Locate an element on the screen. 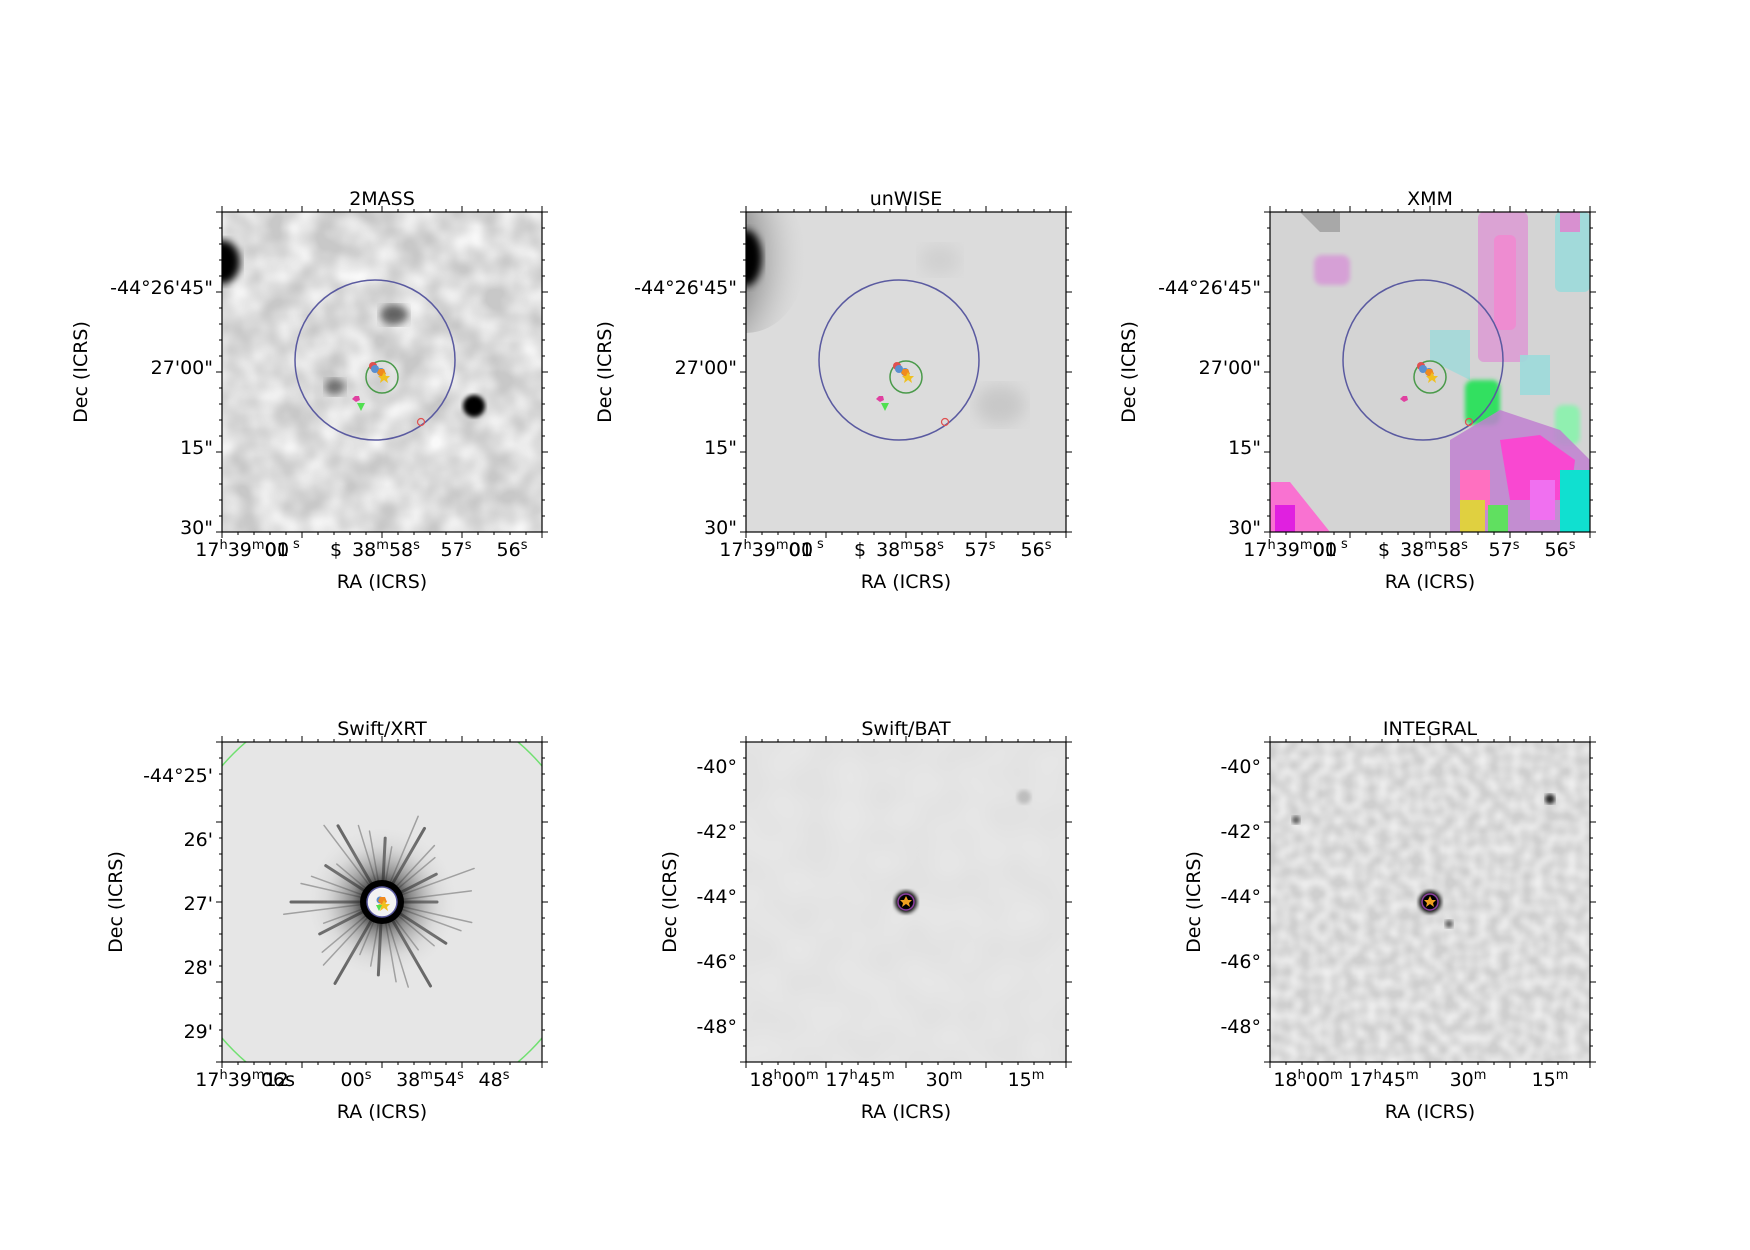 The width and height of the screenshot is (1750, 1250). panel-title: Swift/XRT is located at coordinates (382, 729).